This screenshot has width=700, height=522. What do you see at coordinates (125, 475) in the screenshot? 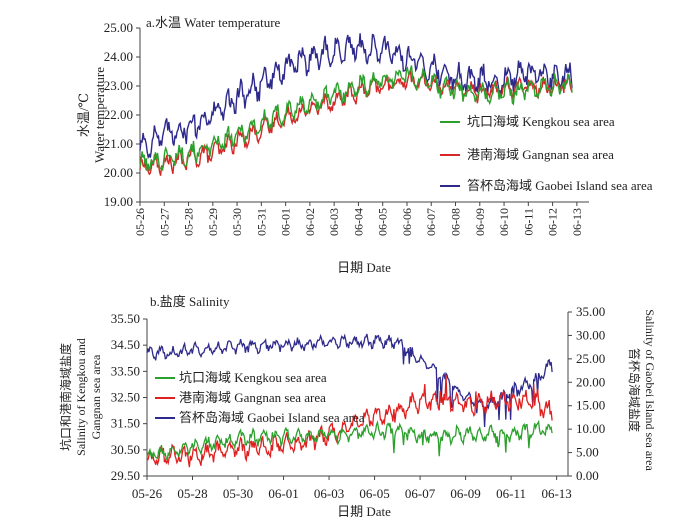
I see `left-y-tick-label: 29.50` at bounding box center [125, 475].